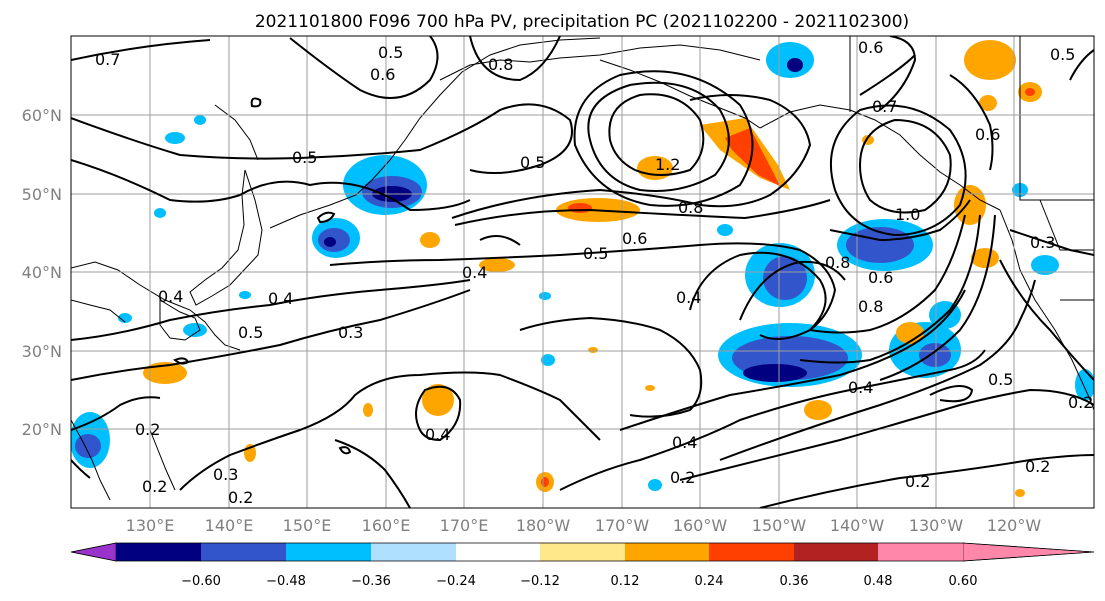 This screenshot has height=601, width=1105. What do you see at coordinates (371, 581) in the screenshot?
I see `colorbar-tick-label: −0.36` at bounding box center [371, 581].